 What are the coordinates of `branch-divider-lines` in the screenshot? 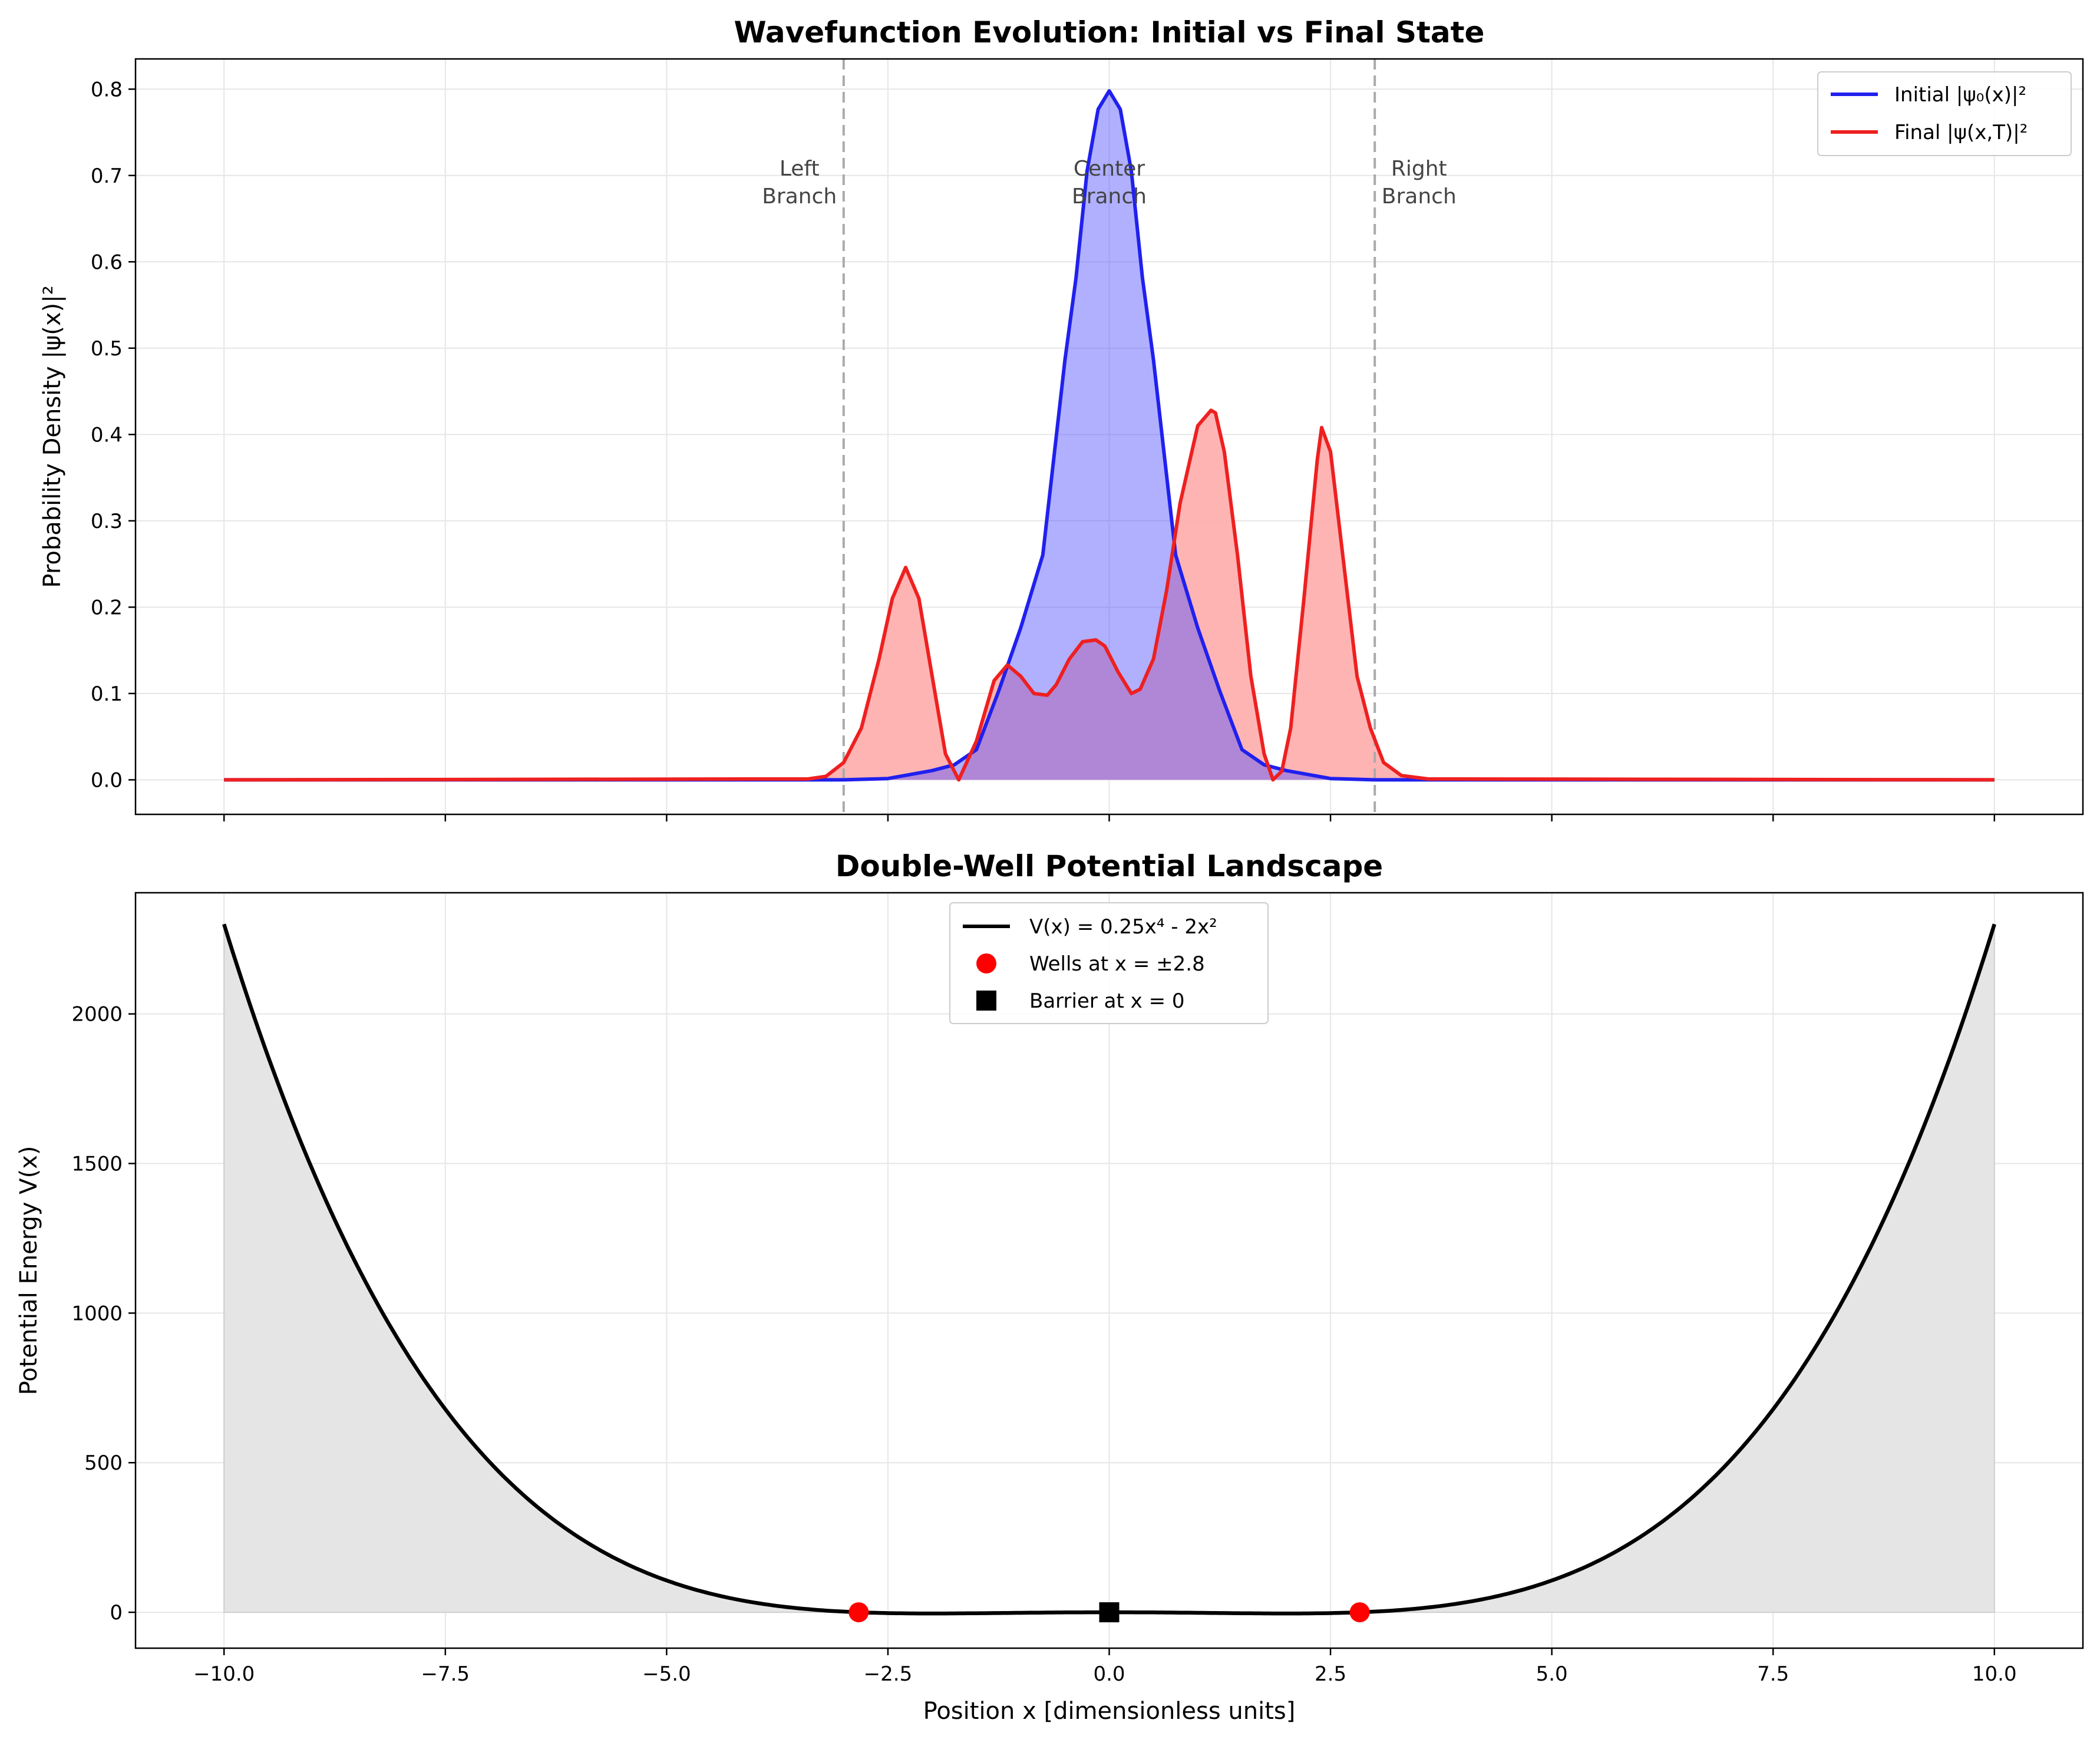 It's located at (1109, 436).